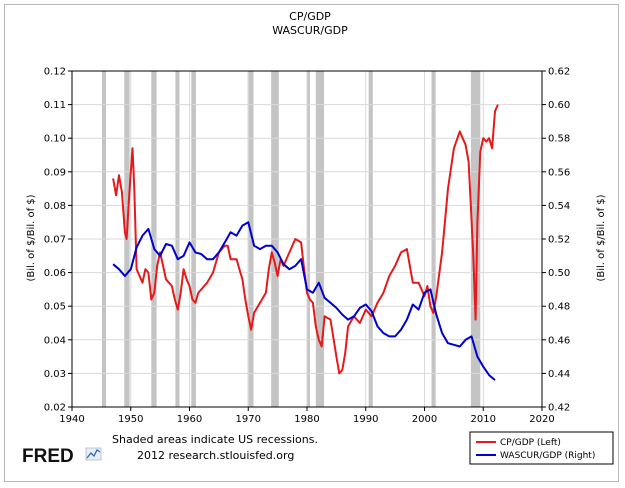  I want to click on y-tick-label-left: 0.05, so click(55, 307).